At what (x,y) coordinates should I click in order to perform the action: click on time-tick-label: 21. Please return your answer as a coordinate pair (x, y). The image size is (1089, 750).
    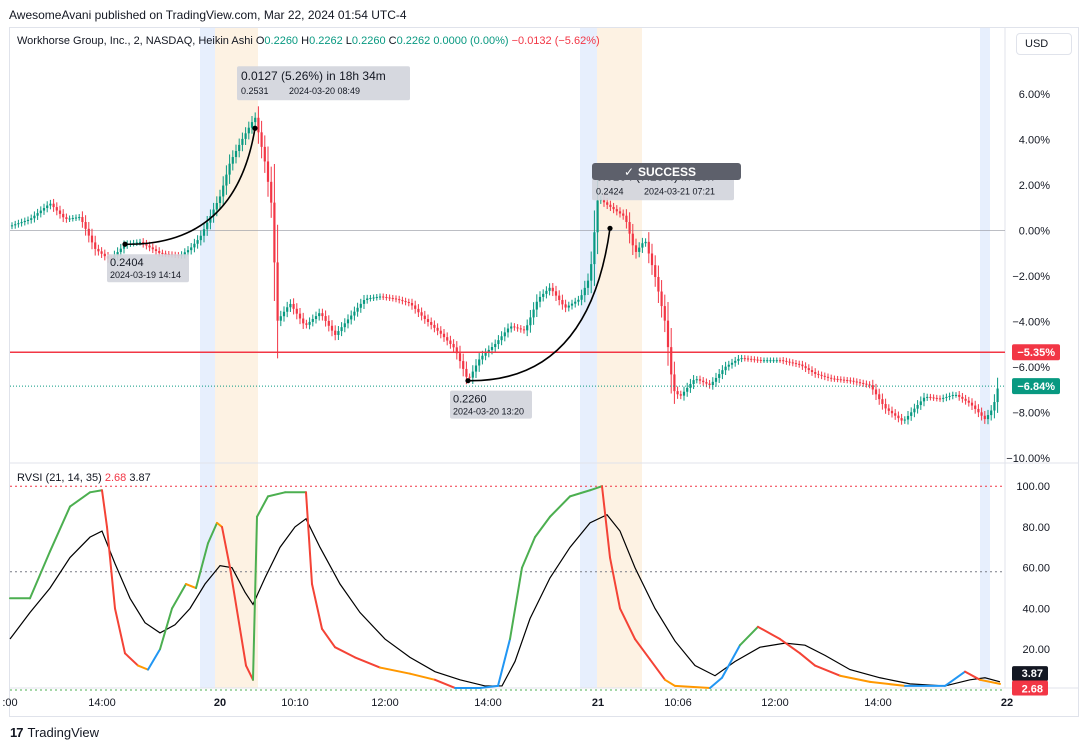
    Looking at the image, I should click on (598, 703).